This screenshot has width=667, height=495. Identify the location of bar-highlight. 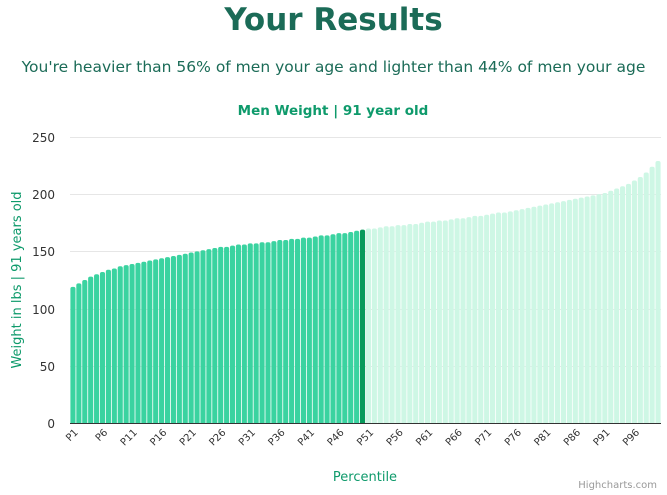
(362, 326).